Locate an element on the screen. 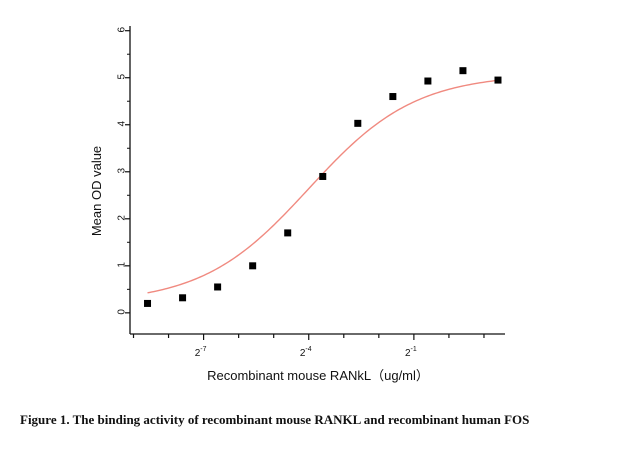 Image resolution: width=621 pixels, height=452 pixels. x-tick-label: 2-1 is located at coordinates (411, 352).